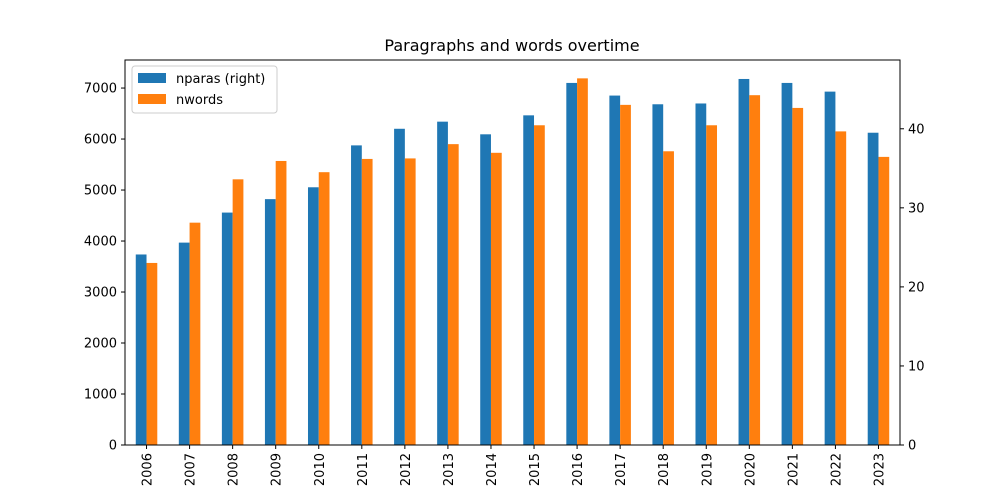 This screenshot has height=504, width=1000. Describe the element at coordinates (442, 283) in the screenshot. I see `bar-nparas-2013` at that location.